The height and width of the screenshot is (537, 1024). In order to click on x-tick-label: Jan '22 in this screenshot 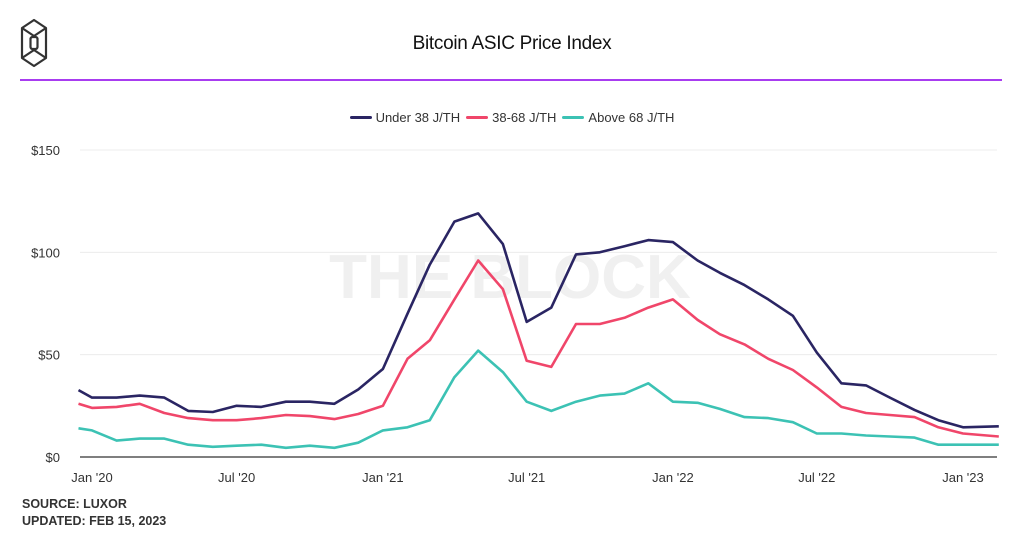, I will do `click(673, 477)`.